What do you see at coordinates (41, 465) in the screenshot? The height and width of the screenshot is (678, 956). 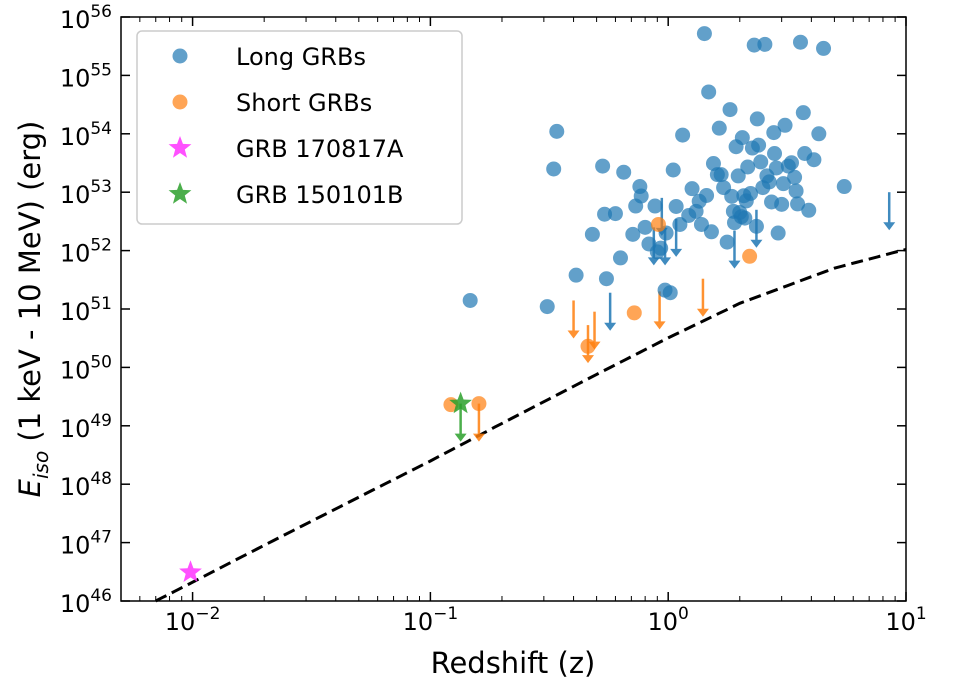 I see `y-axis-label-sub: iso` at bounding box center [41, 465].